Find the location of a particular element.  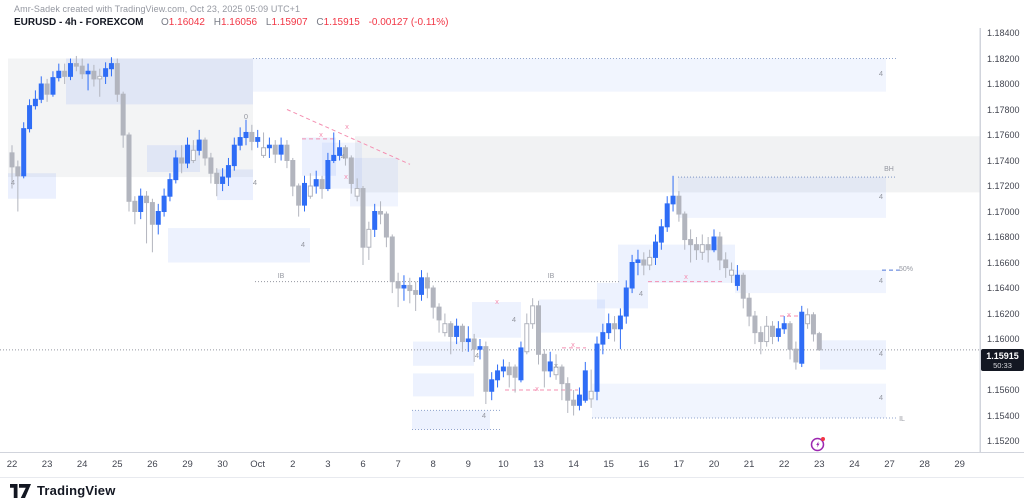

time-tick-label: 7 is located at coordinates (398, 464).